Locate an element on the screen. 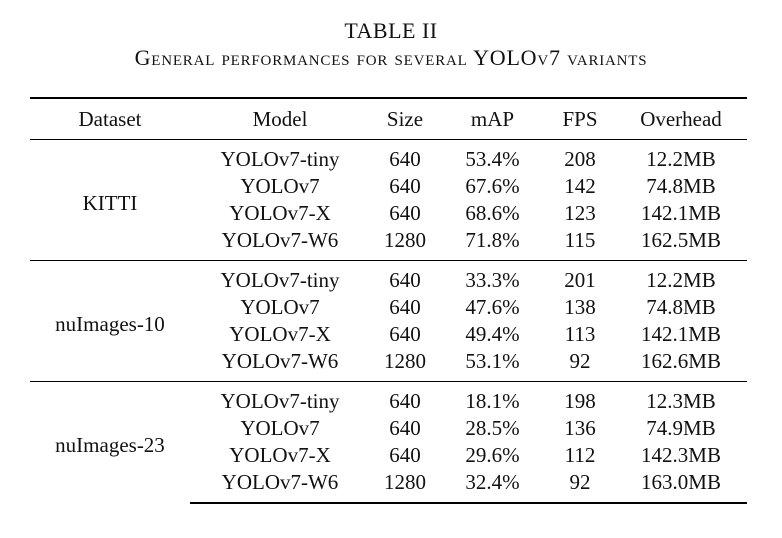 The height and width of the screenshot is (538, 782). fps-cell: 201 is located at coordinates (580, 277).